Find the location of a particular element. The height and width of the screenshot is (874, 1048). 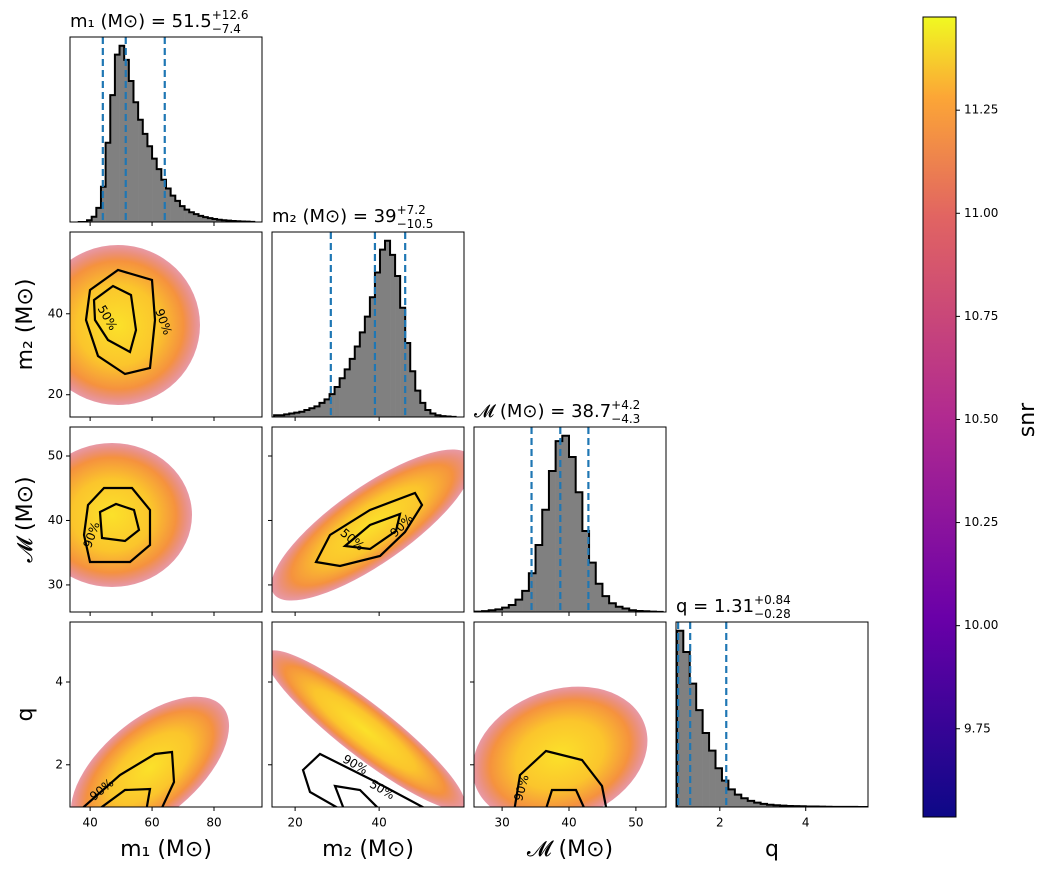

x-axis-label: m₁ (M⊙) is located at coordinates (166, 849).